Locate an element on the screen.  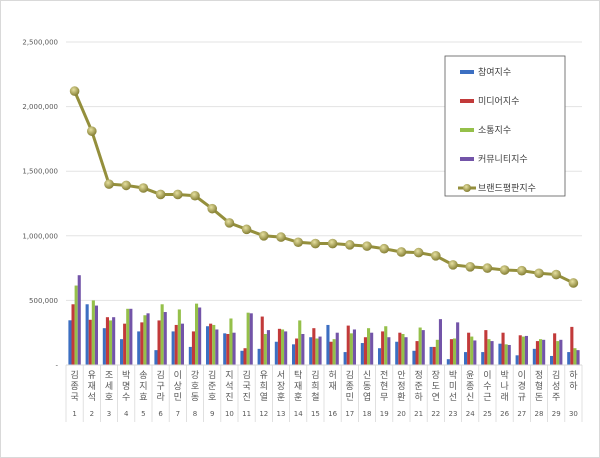
category-label: 조세호 is located at coordinates (109, 387).